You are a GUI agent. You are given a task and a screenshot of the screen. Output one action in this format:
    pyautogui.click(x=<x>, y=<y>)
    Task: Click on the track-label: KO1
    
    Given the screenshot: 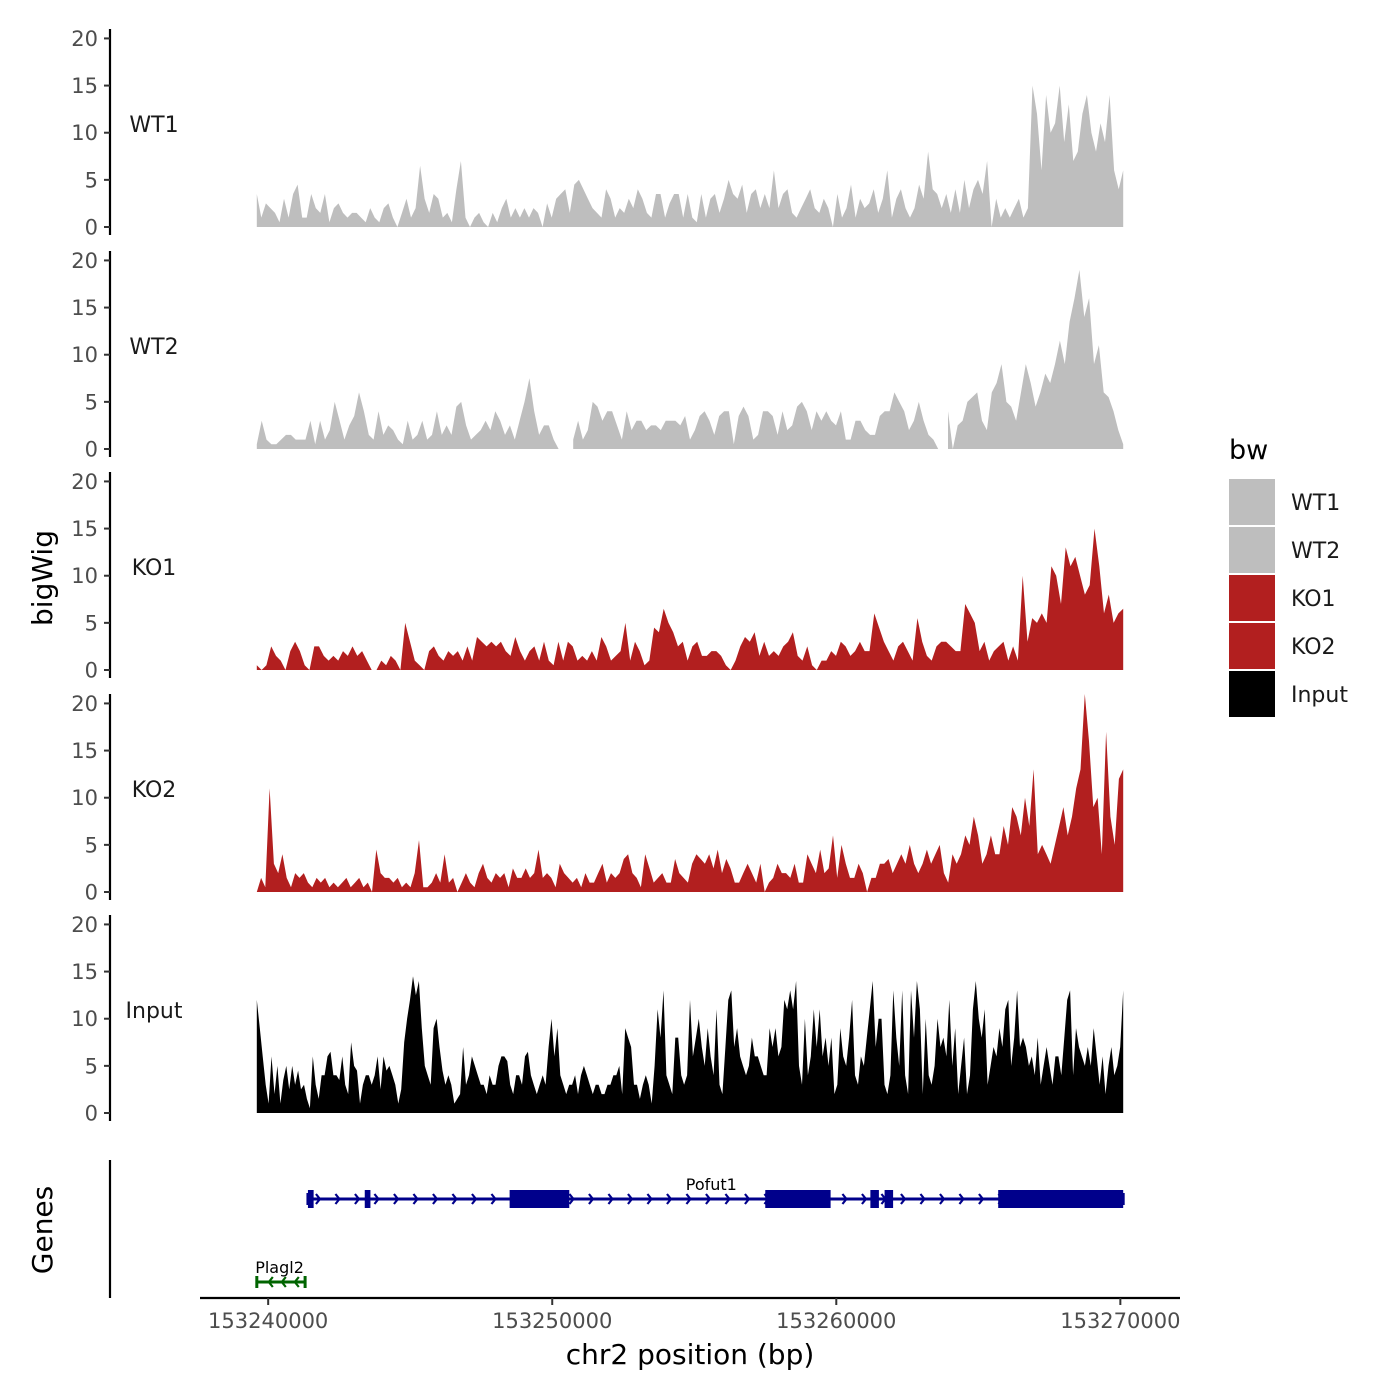 What is the action you would take?
    pyautogui.click(x=154, y=568)
    